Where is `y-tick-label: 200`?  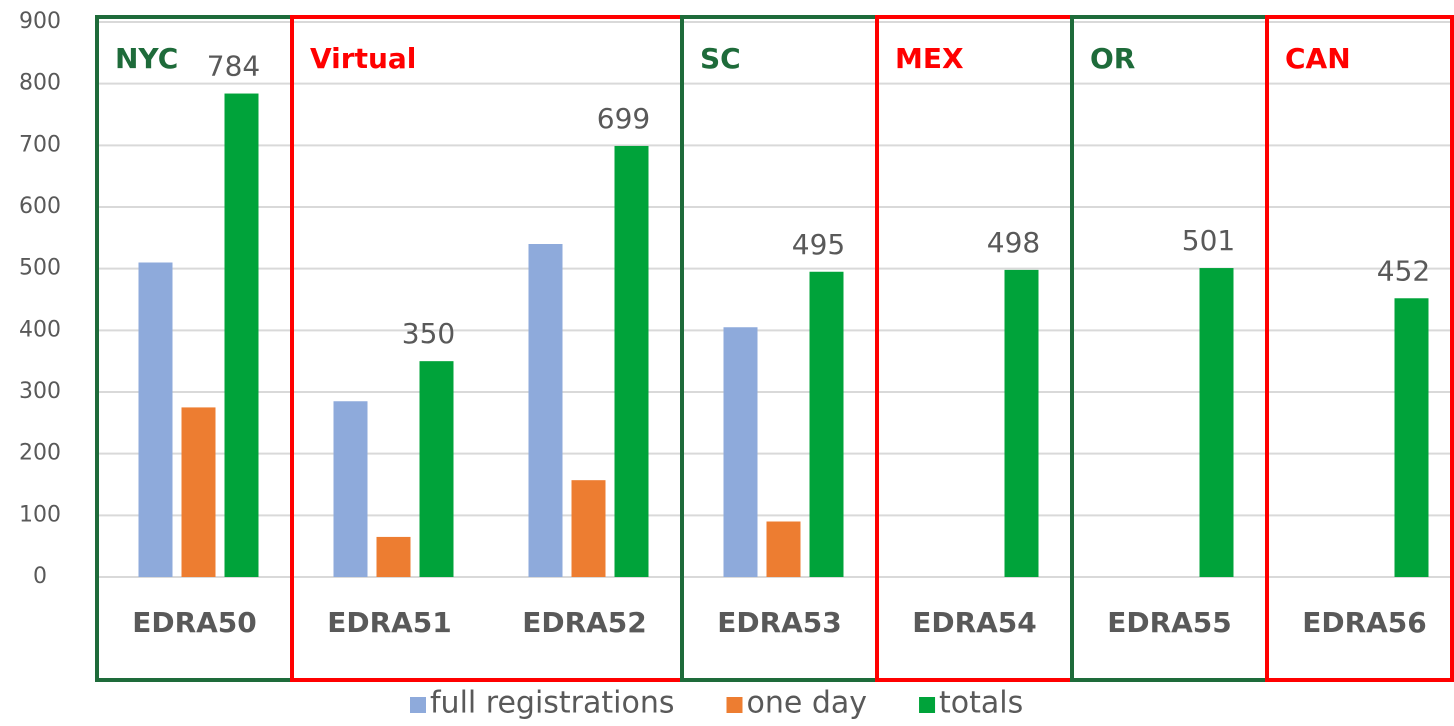 y-tick-label: 200 is located at coordinates (40, 453).